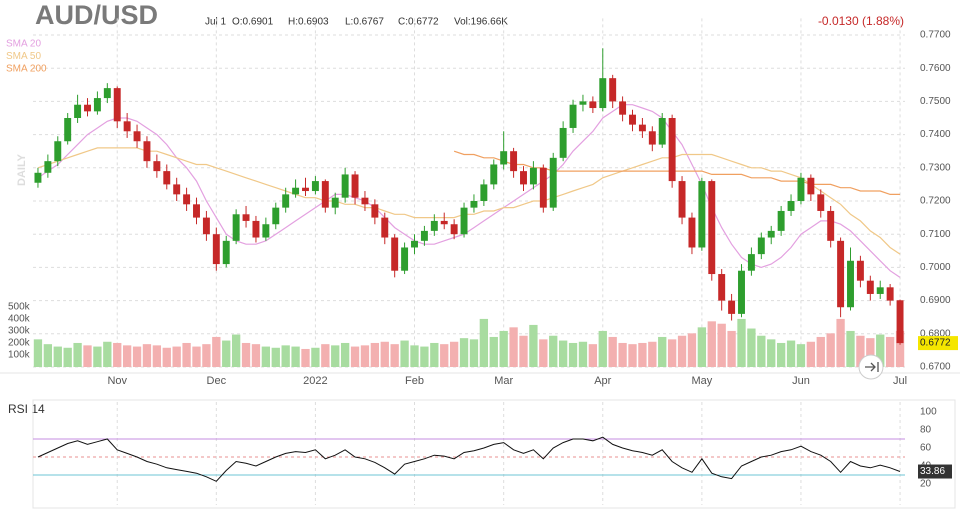  I want to click on chart-title: AUD/USD, so click(96, 15).